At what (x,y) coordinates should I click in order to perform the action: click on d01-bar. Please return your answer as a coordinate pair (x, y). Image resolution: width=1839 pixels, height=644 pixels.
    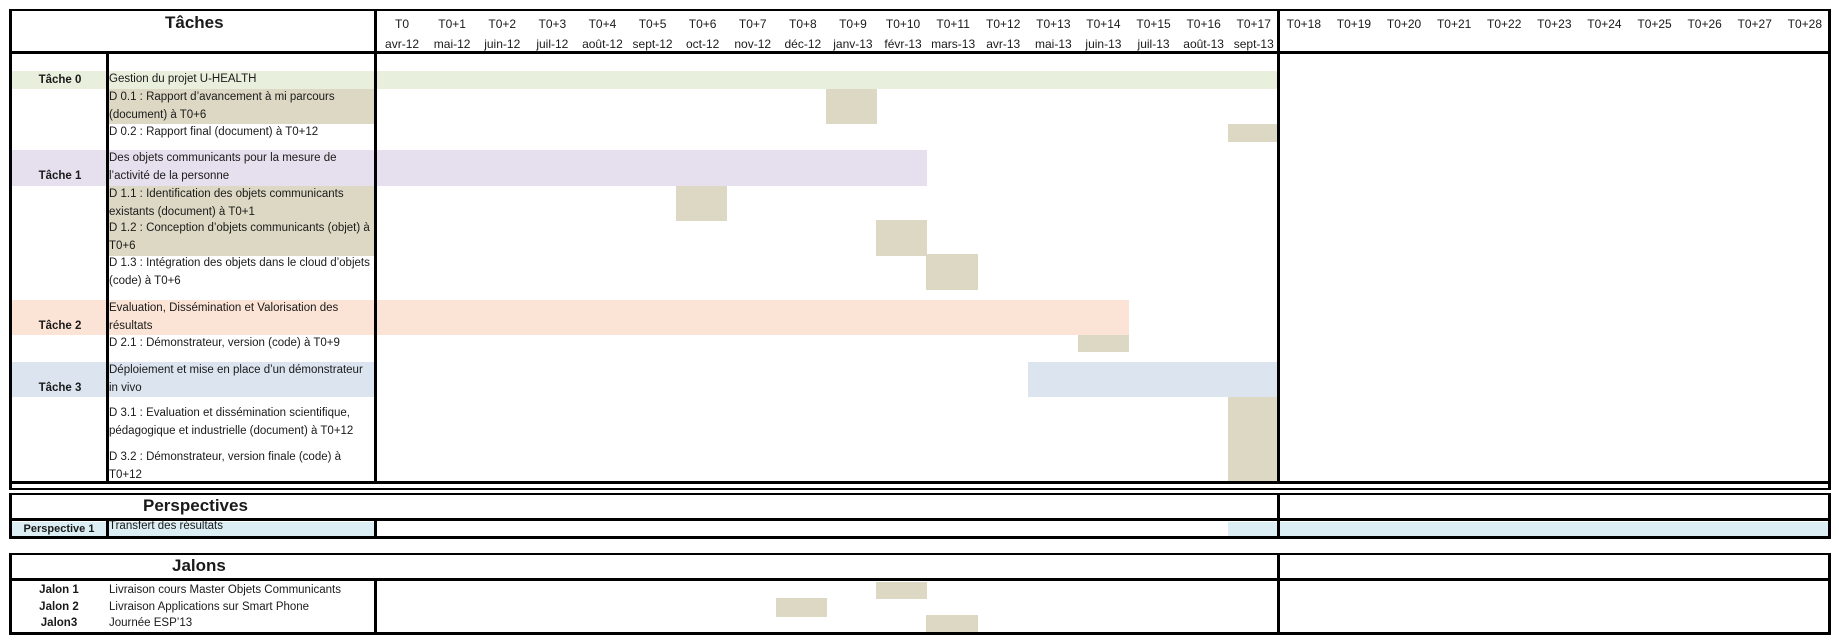
    Looking at the image, I should click on (851, 106).